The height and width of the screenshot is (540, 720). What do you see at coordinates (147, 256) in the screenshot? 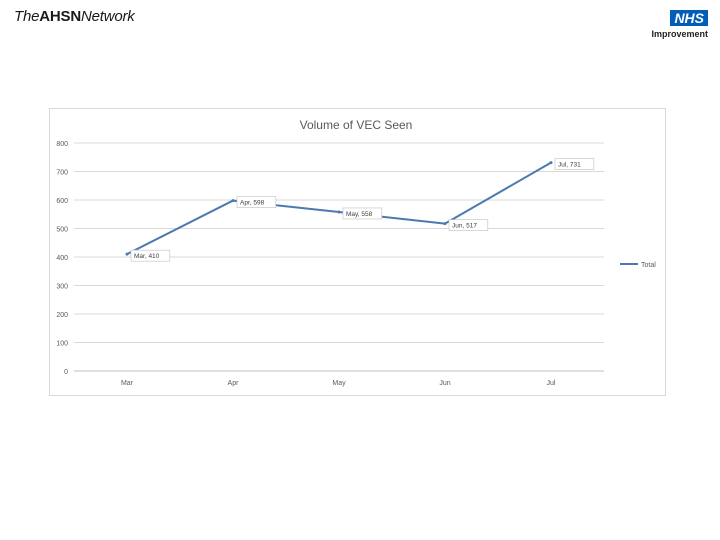
I see `data-label-text: Mar, 410` at bounding box center [147, 256].